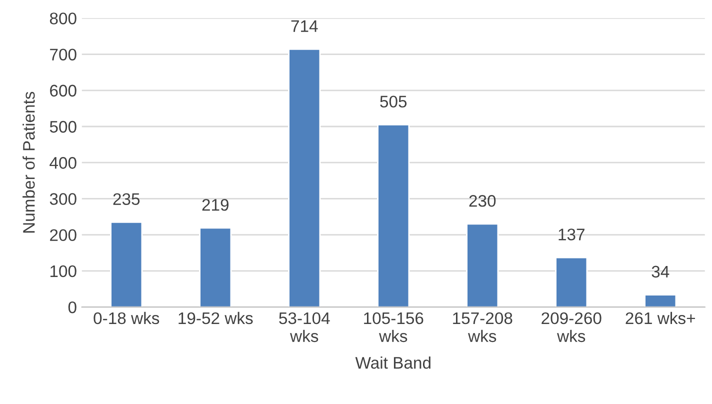 Image resolution: width=712 pixels, height=404 pixels. What do you see at coordinates (127, 318) in the screenshot?
I see `x-tick-label: 0-18 wks` at bounding box center [127, 318].